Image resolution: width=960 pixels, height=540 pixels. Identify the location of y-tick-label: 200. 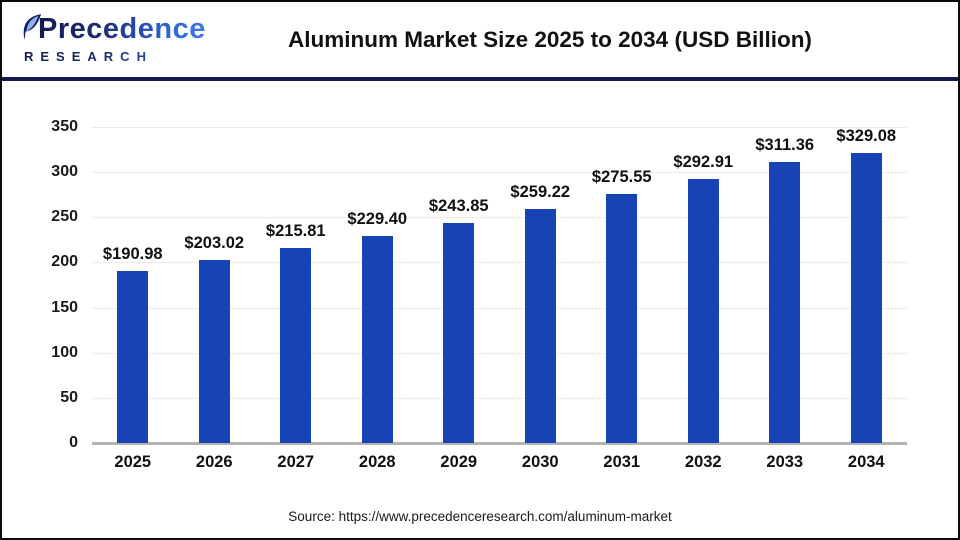
(64, 262).